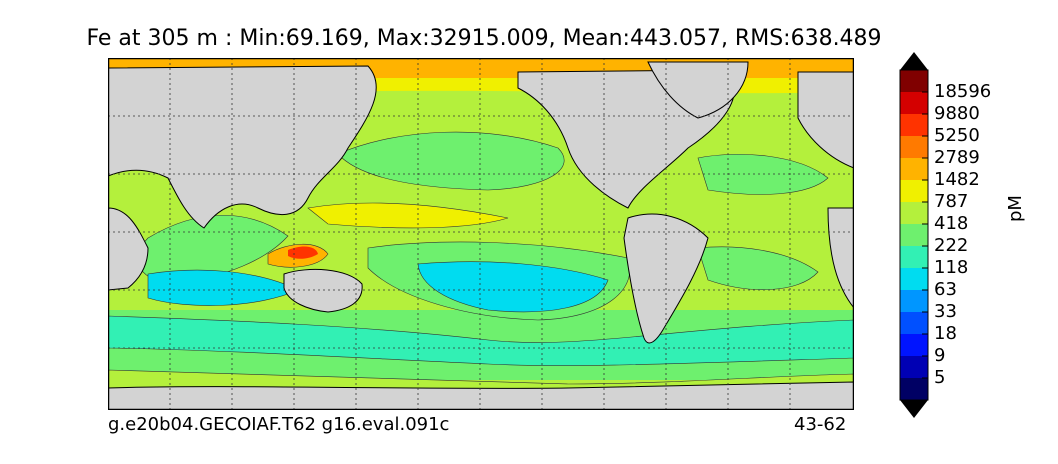 The height and width of the screenshot is (464, 1058). What do you see at coordinates (914, 61) in the screenshot?
I see `colorbar-max-arrow` at bounding box center [914, 61].